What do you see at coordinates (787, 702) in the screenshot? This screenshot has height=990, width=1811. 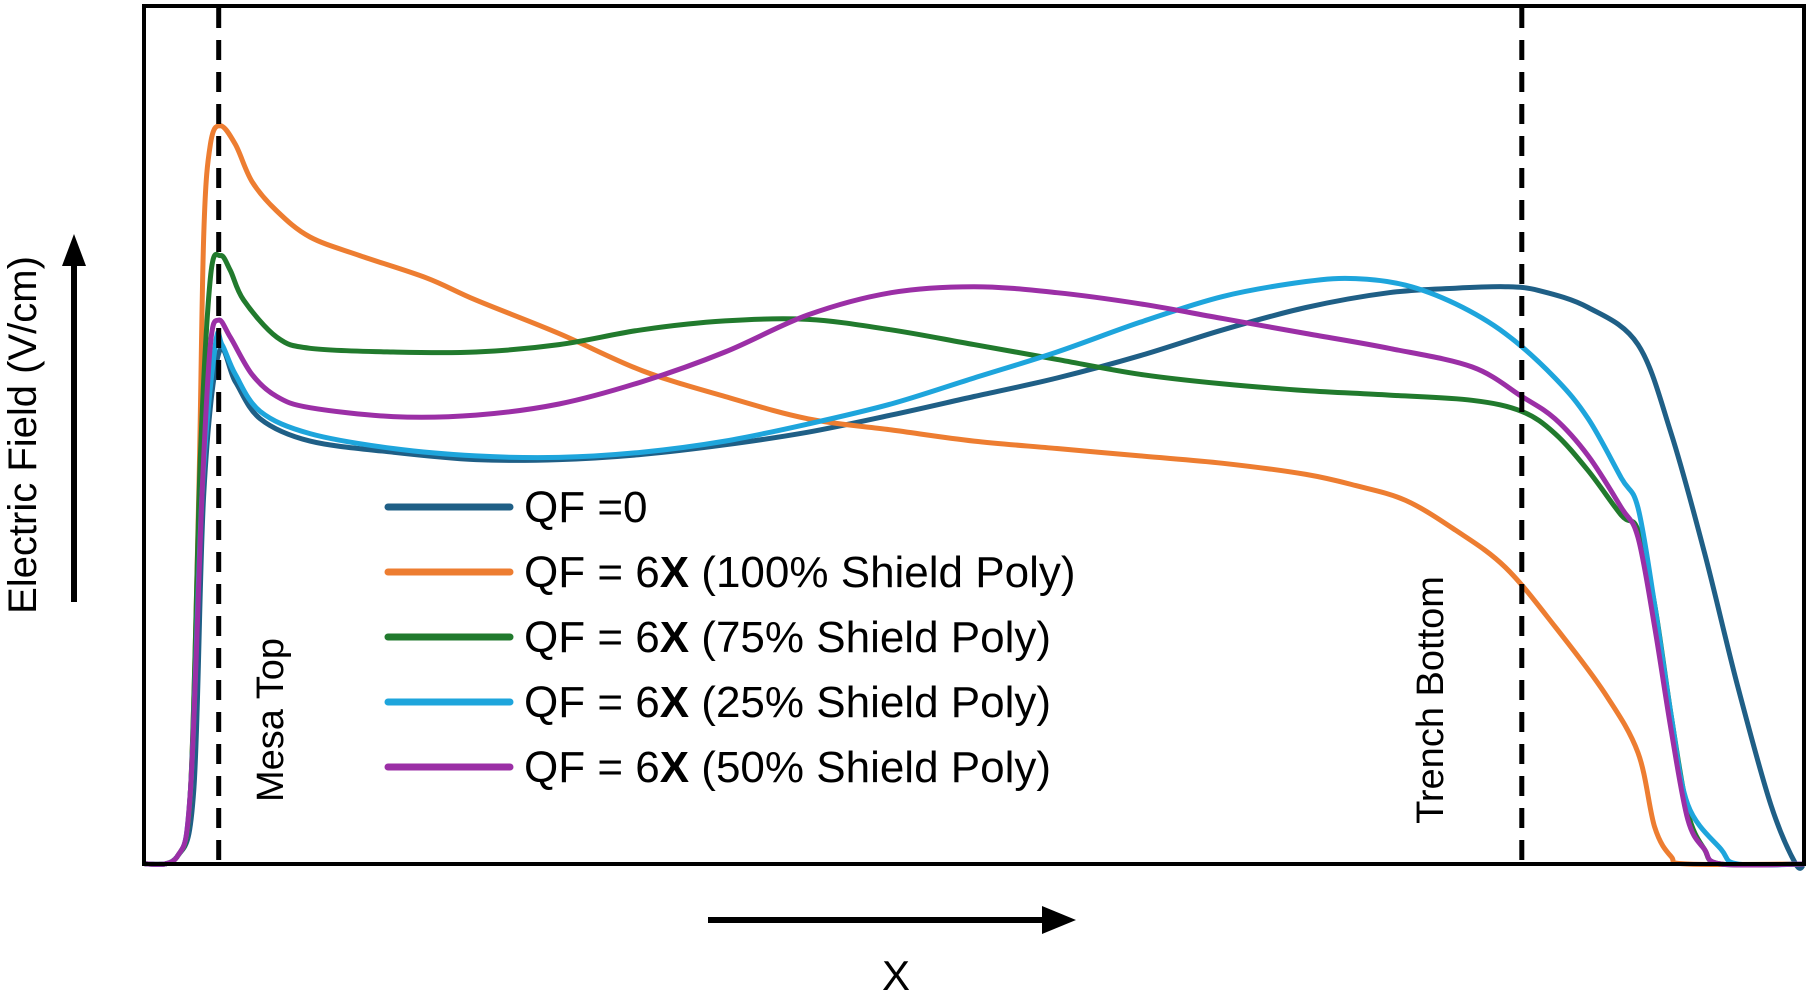 I see `legend-label-3: QF = 6X (25% Shield Poly)` at bounding box center [787, 702].